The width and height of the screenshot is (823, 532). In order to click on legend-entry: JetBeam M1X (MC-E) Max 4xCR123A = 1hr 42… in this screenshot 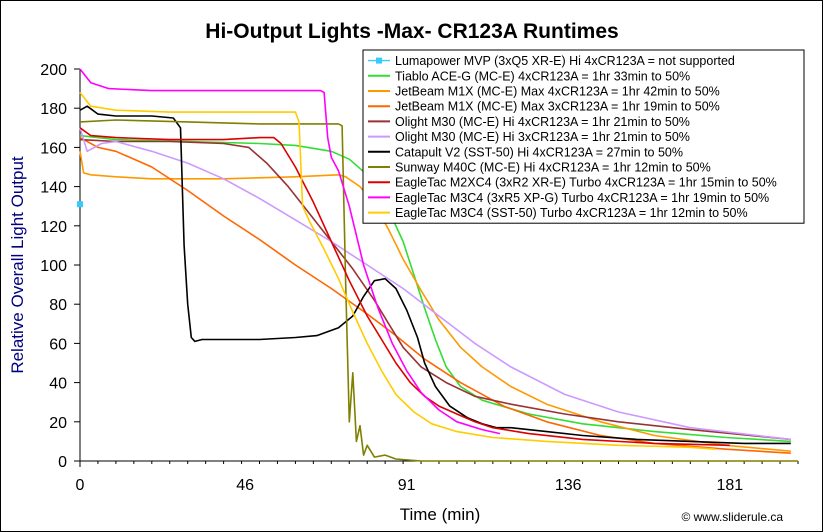, I will do `click(557, 92)`.